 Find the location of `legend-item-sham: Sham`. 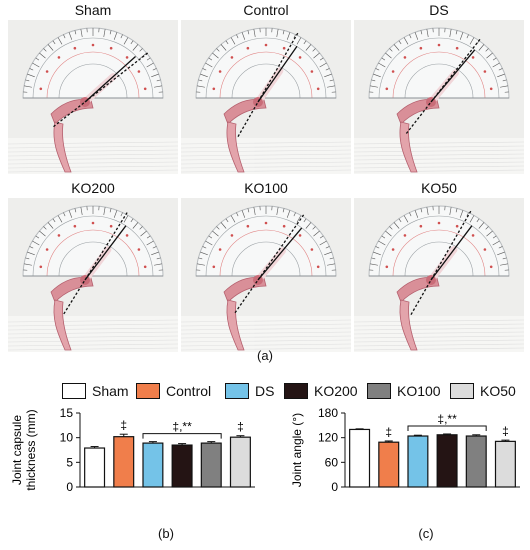

legend-item-sham: Sham is located at coordinates (95, 391).